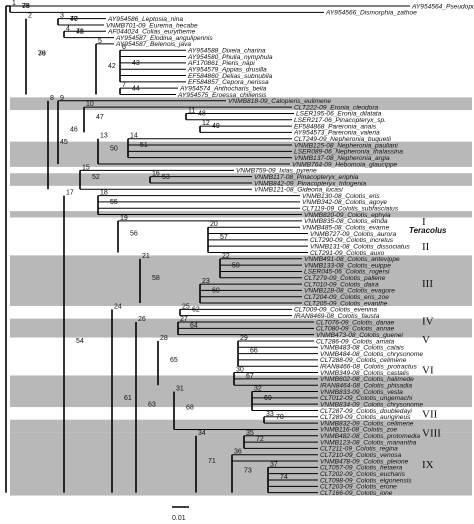 This screenshot has width=474, height=524. I want to click on node-number: 7, so click(124, 85).